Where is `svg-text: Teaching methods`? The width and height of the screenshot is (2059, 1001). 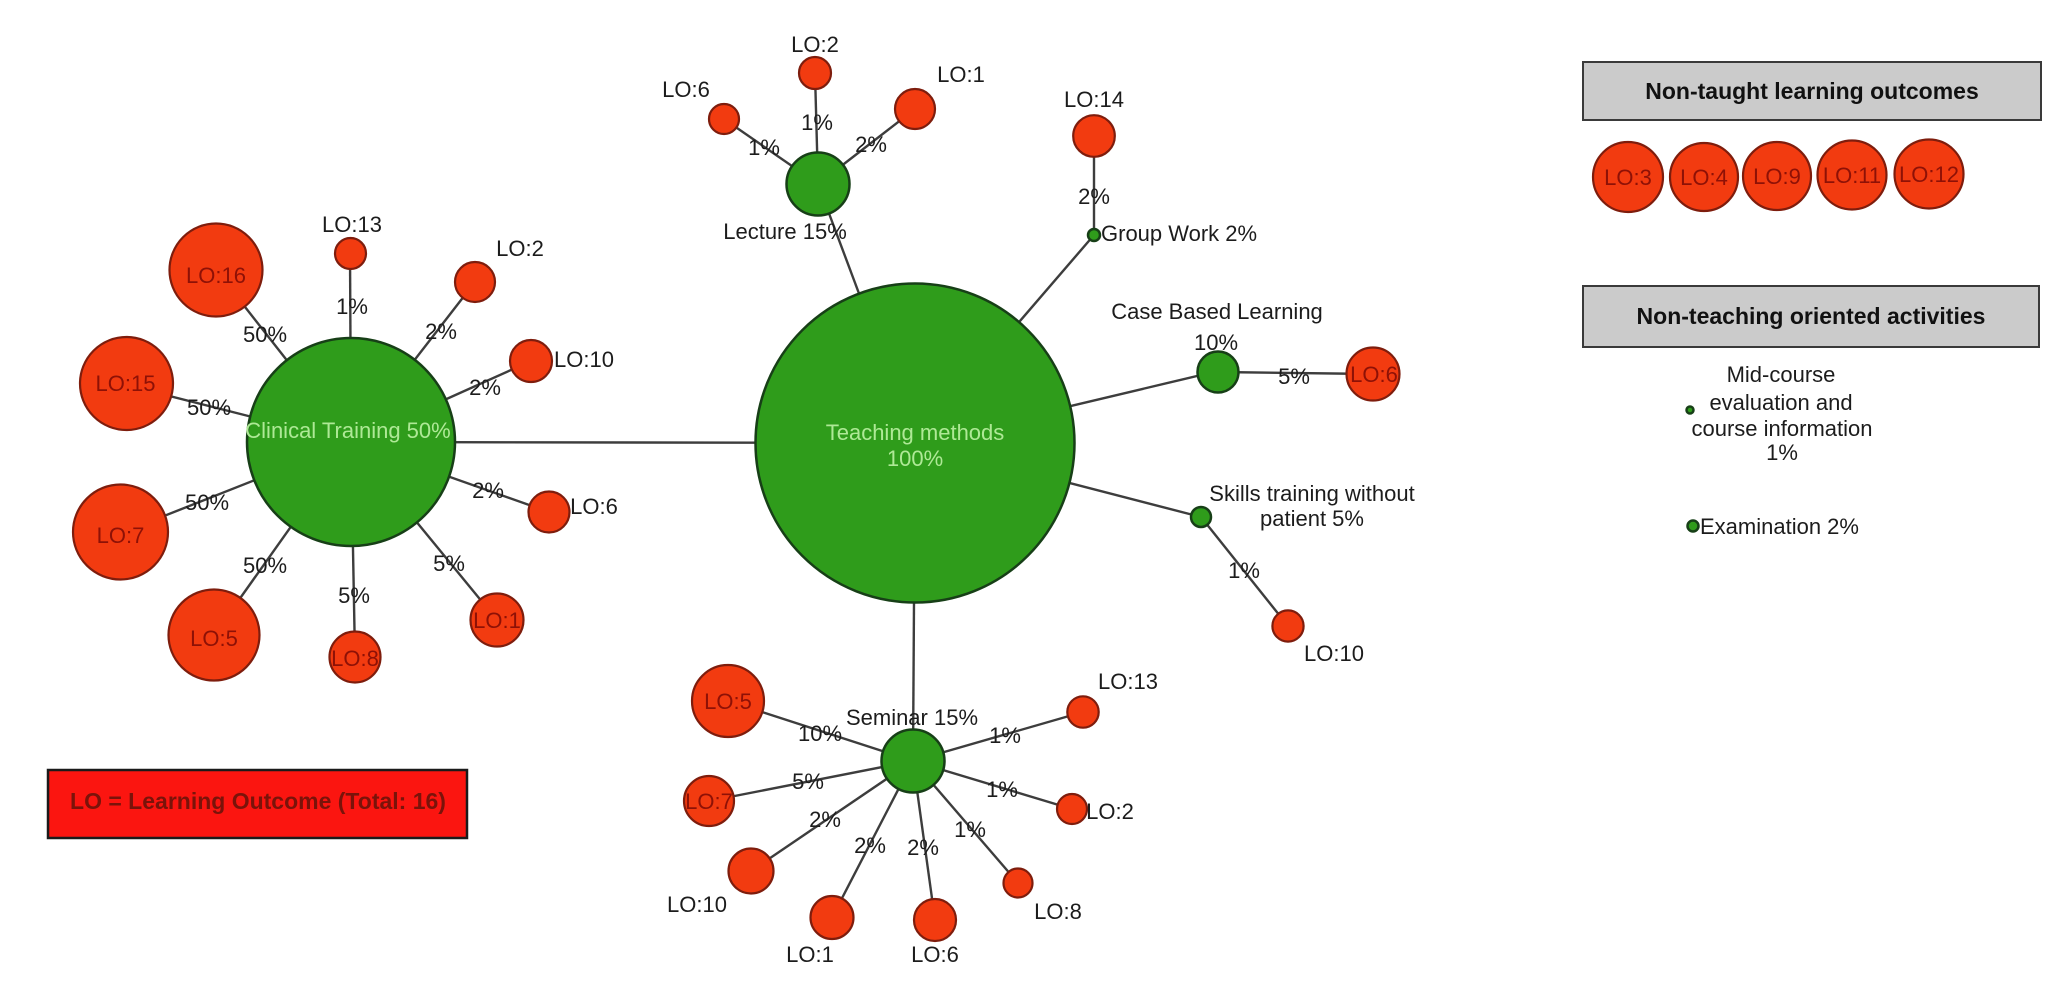 svg-text: Teaching methods is located at coordinates (915, 432).